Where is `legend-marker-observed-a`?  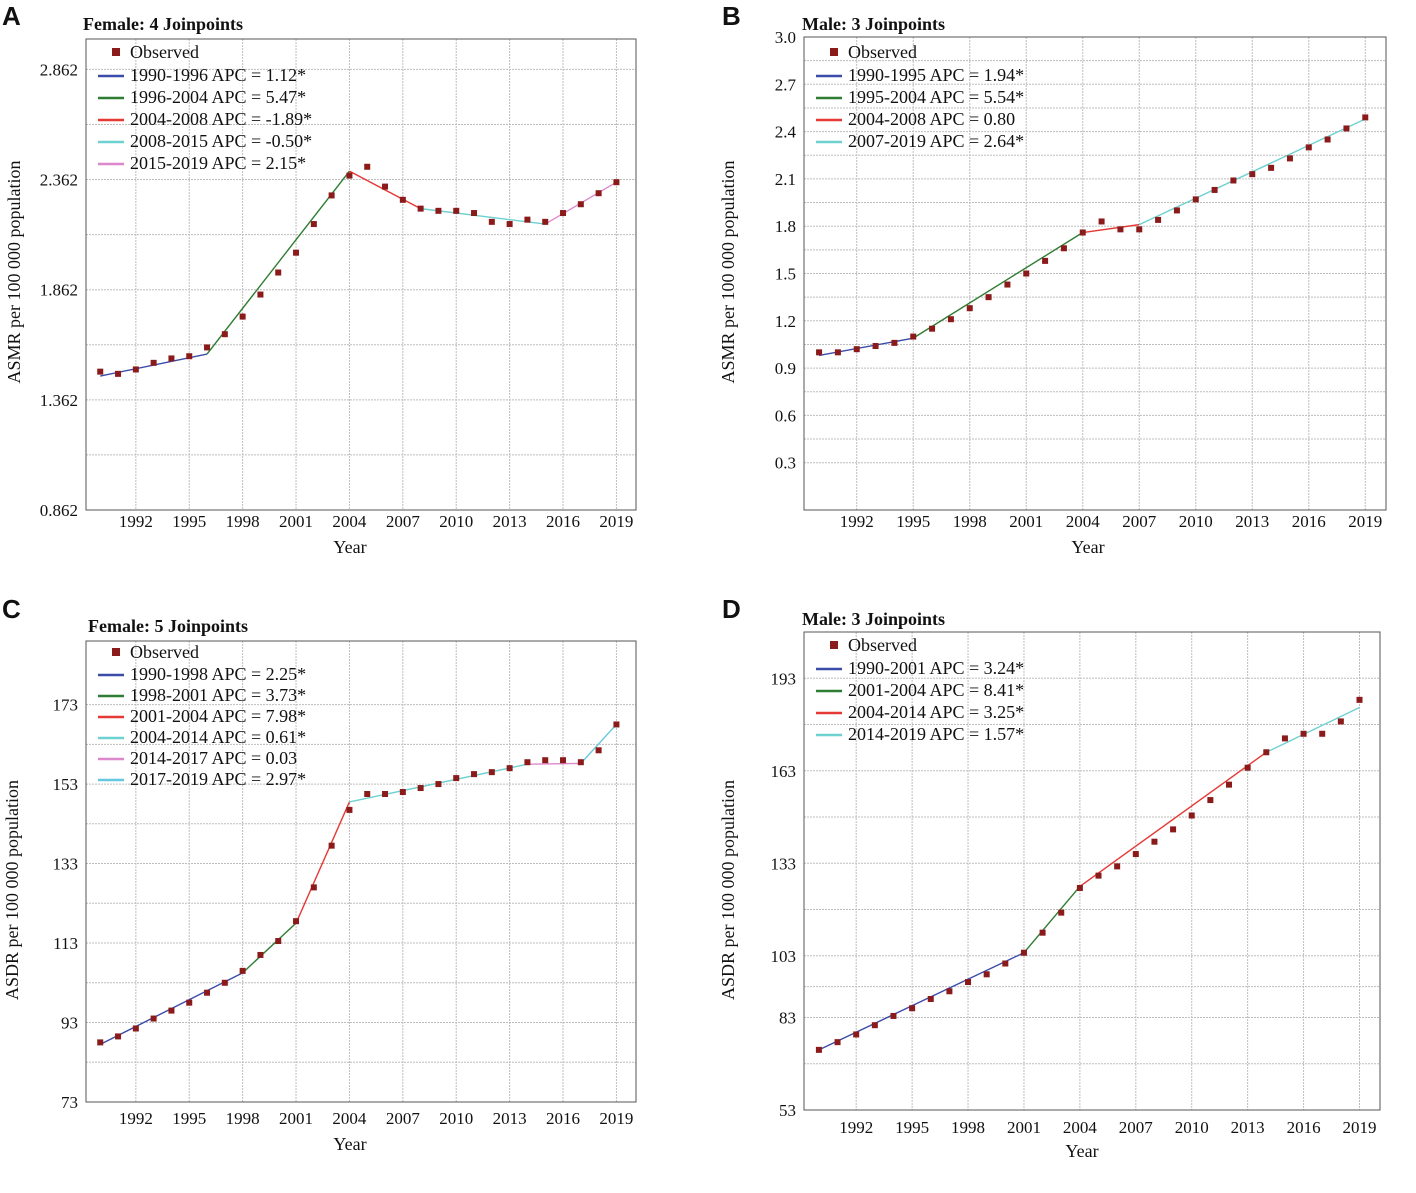 legend-marker-observed-a is located at coordinates (116, 52).